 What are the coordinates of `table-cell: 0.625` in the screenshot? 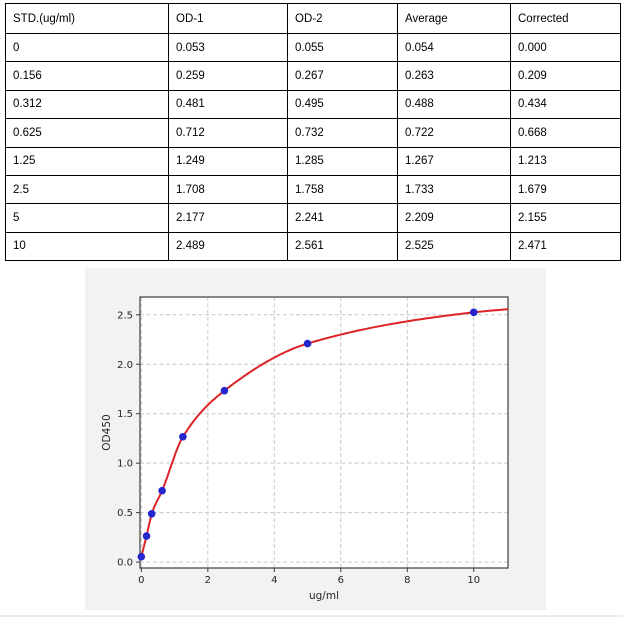 It's located at (87, 133).